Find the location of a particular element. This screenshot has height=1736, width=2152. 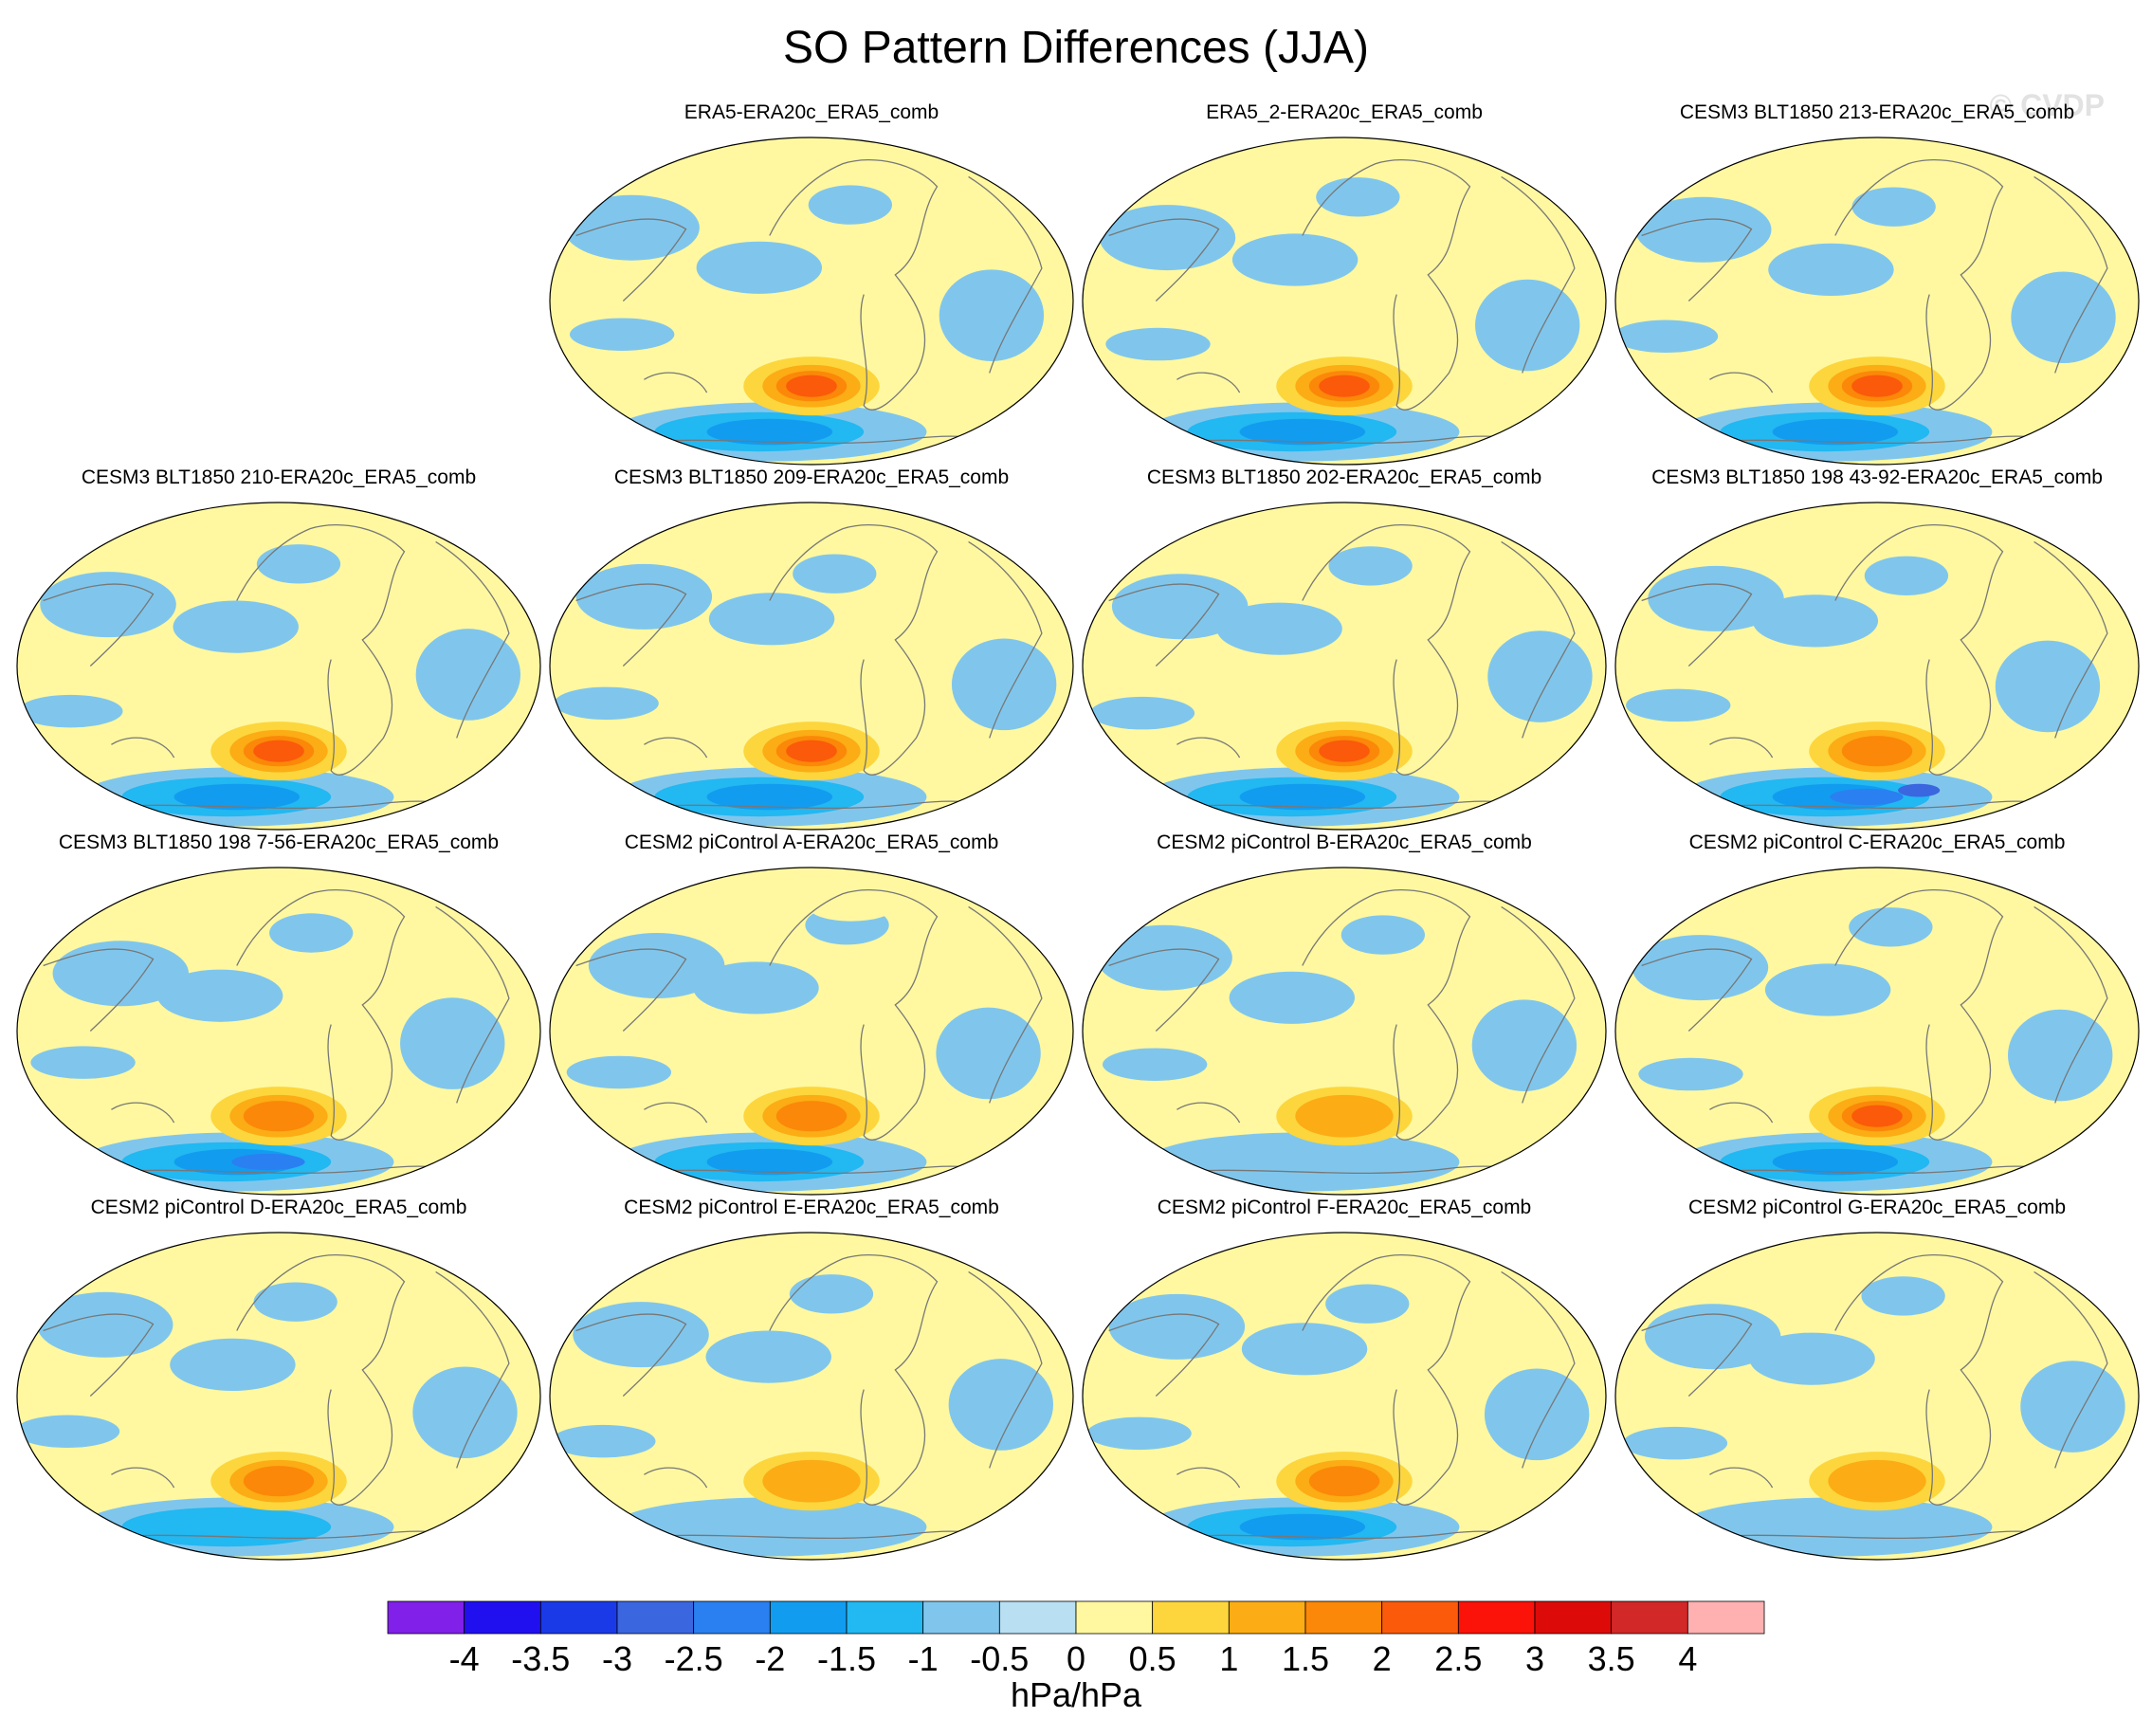

map-panel: CESM3 BLT1850 210-ERA20c_ERA5_comb is located at coordinates (278, 648).